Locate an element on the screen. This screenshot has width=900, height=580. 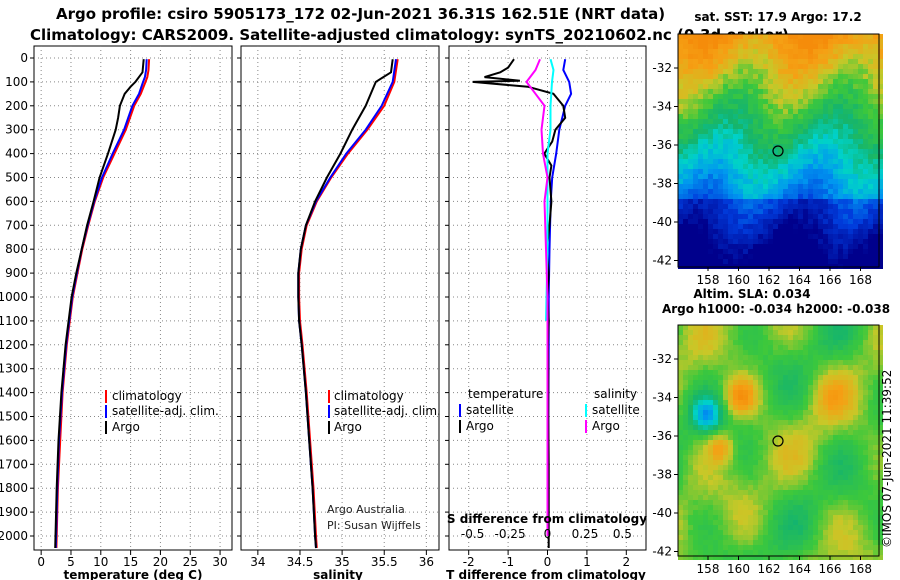
depth-tick-label: 1700 is located at coordinates (14, 464).